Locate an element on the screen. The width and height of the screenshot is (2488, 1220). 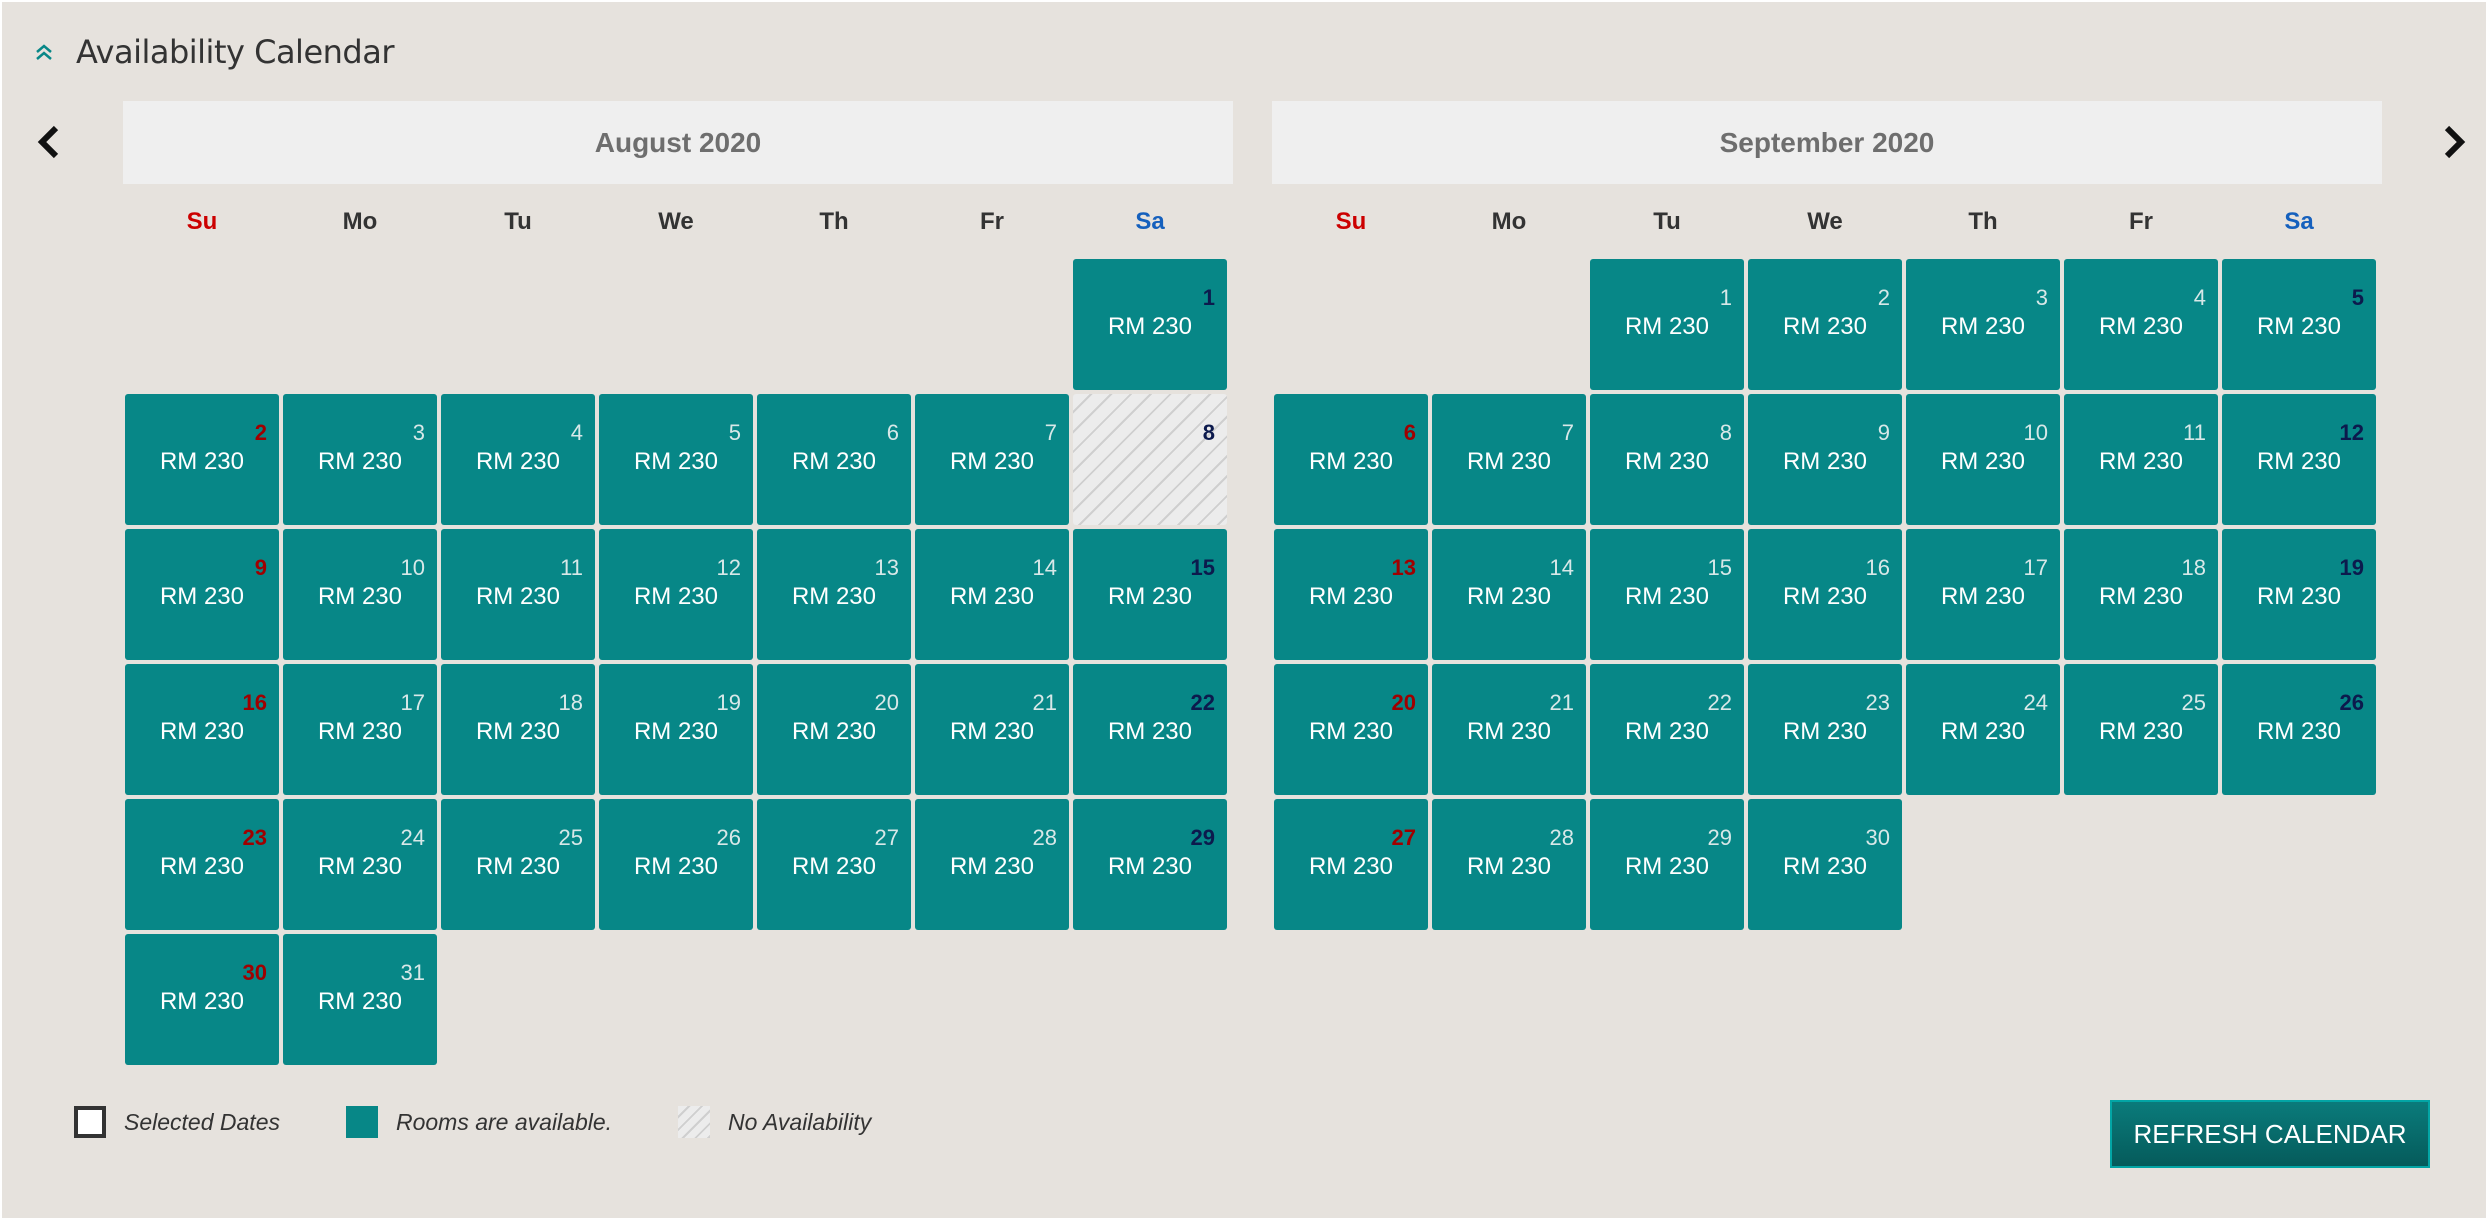
no-availability-swatch-icon is located at coordinates (694, 1122).